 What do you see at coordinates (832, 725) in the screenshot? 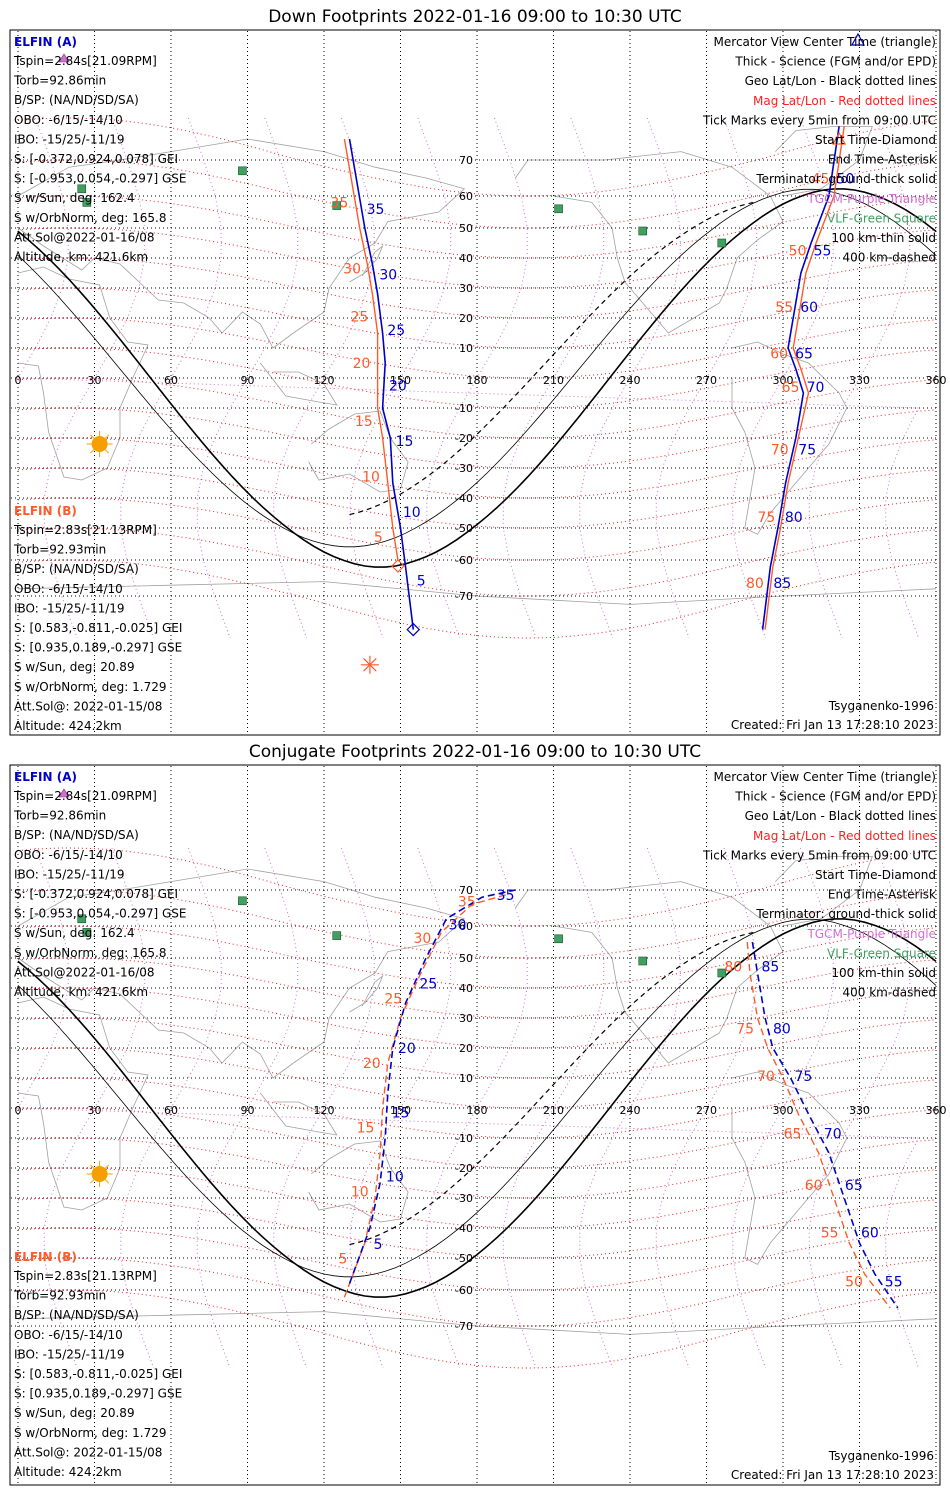
I see `created-timestamp: Created: Fri Jan 13 17:28:10 2023` at bounding box center [832, 725].